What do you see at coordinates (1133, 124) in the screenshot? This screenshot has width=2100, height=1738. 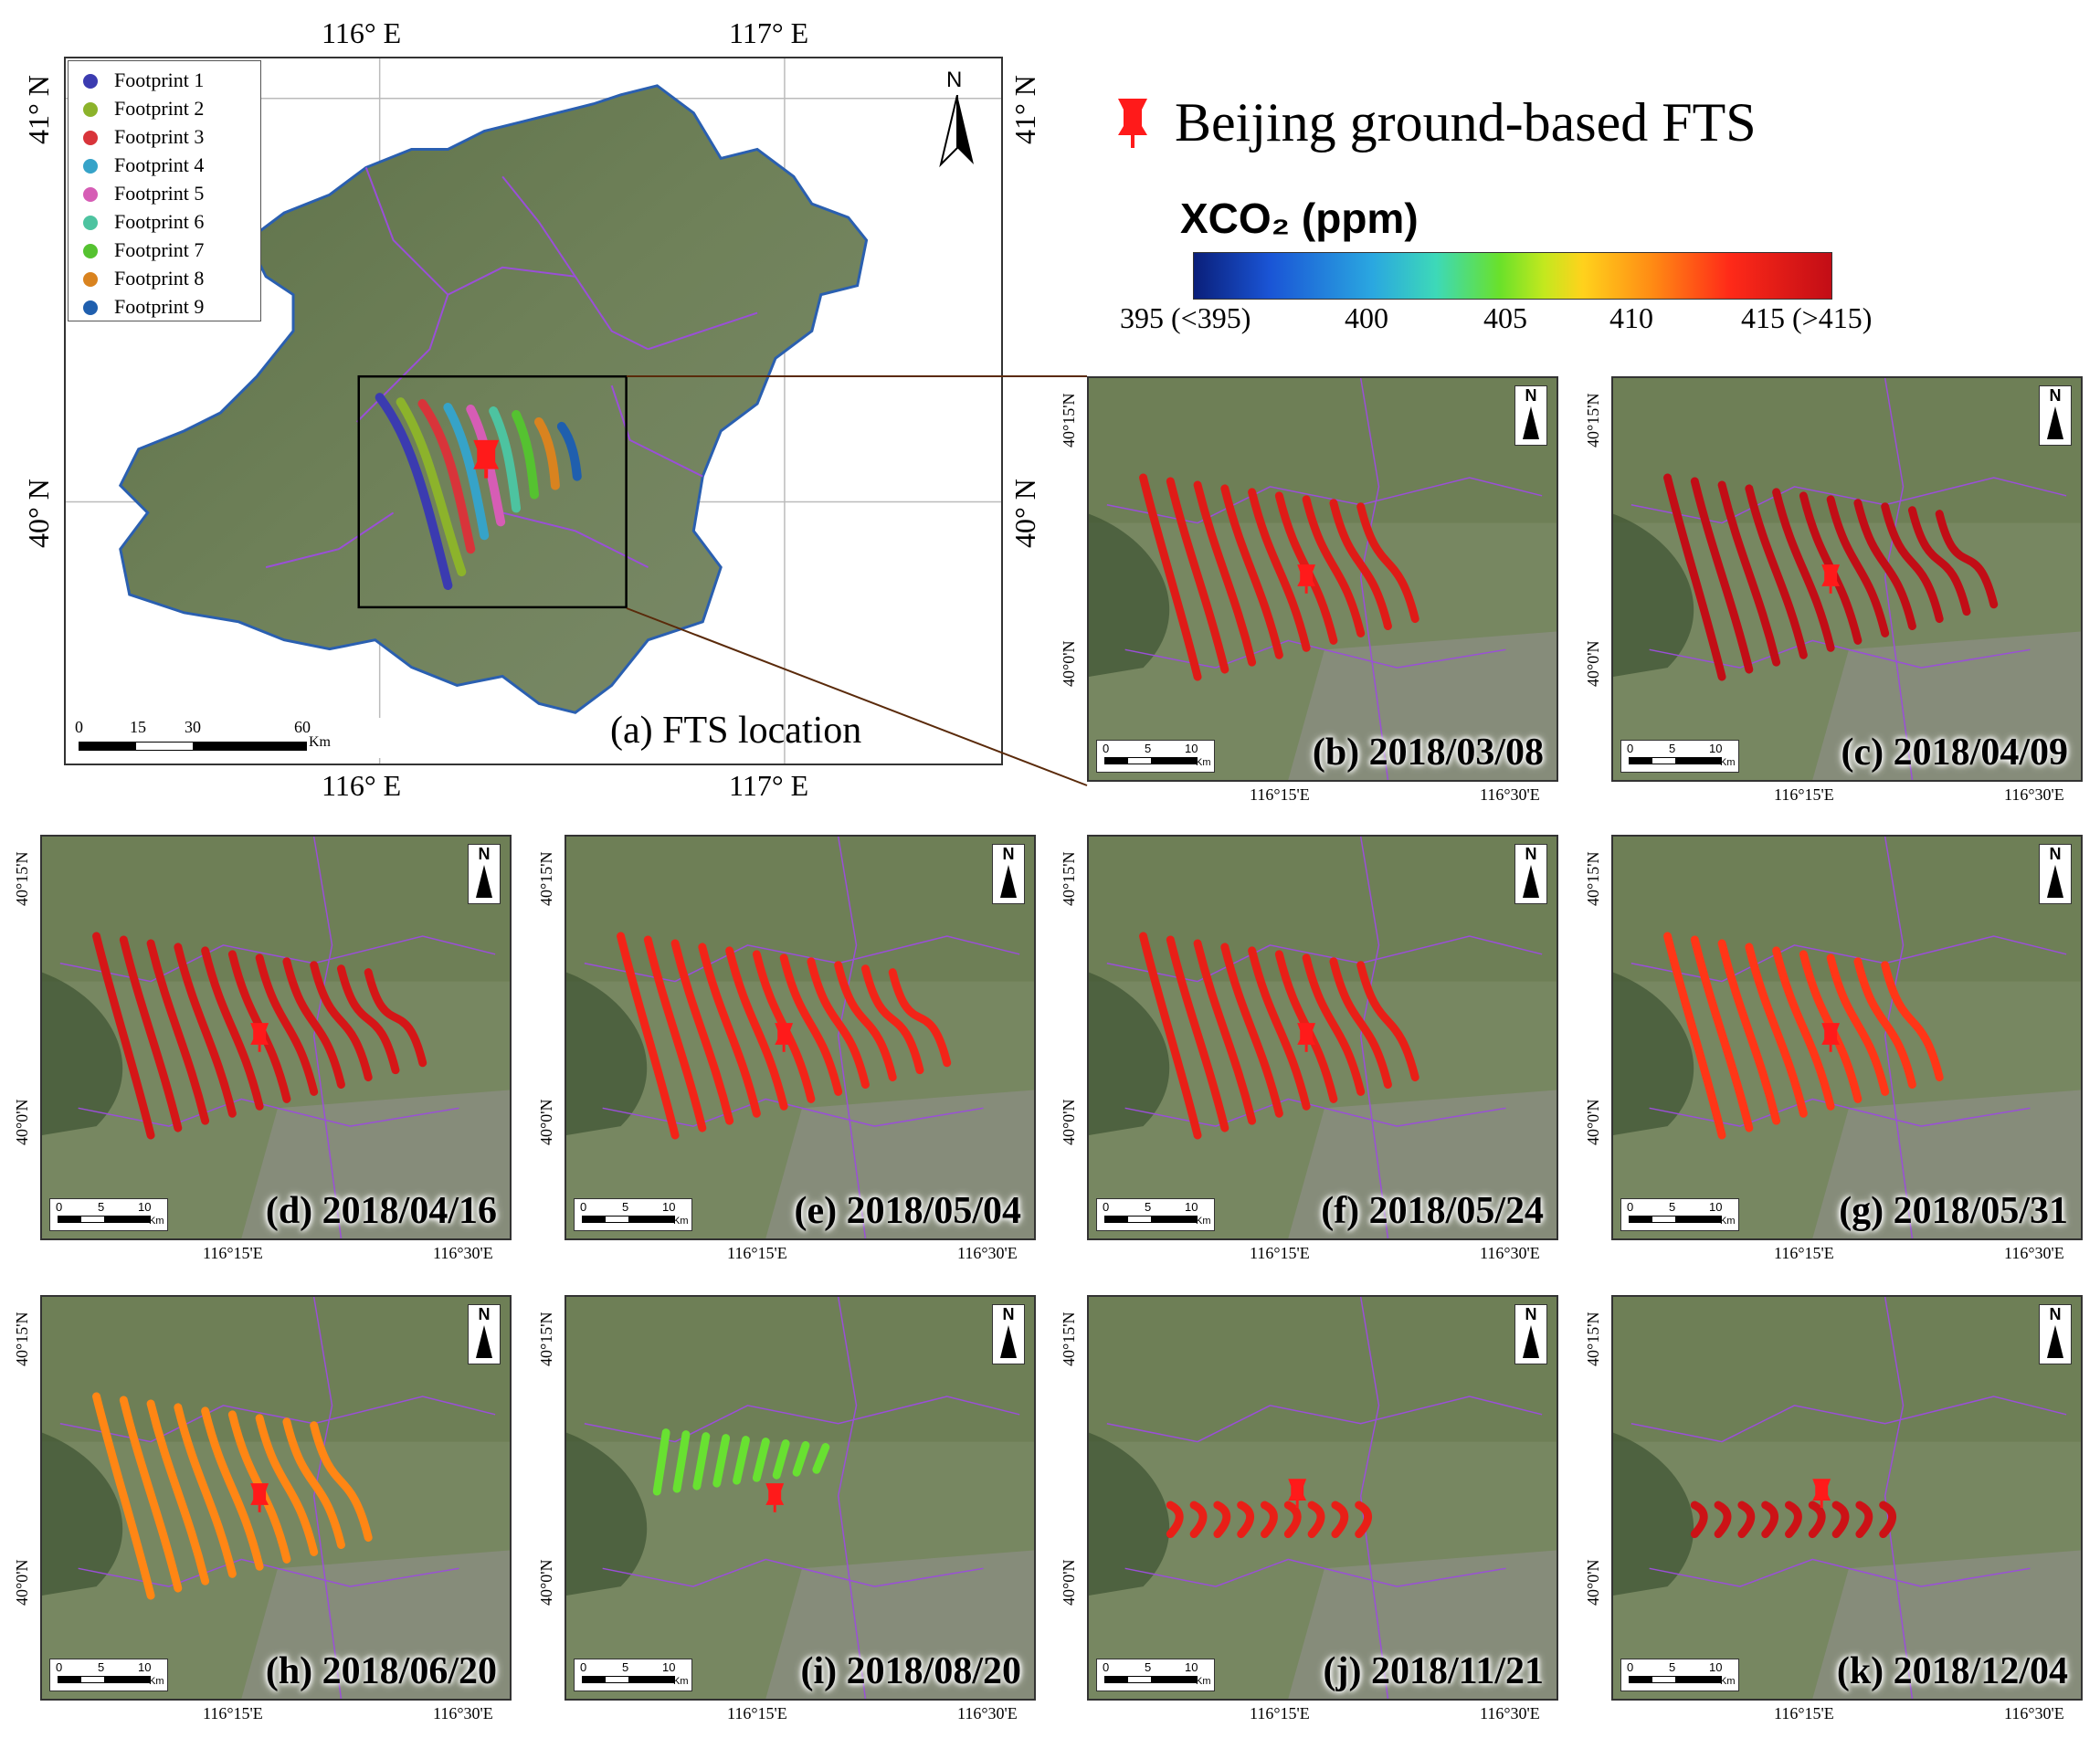 I see `fts-pin-icon` at bounding box center [1133, 124].